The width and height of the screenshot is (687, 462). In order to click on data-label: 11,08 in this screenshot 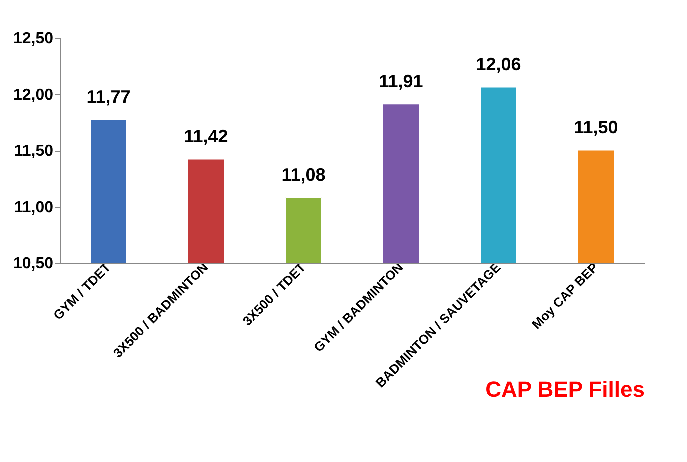, I will do `click(304, 174)`.